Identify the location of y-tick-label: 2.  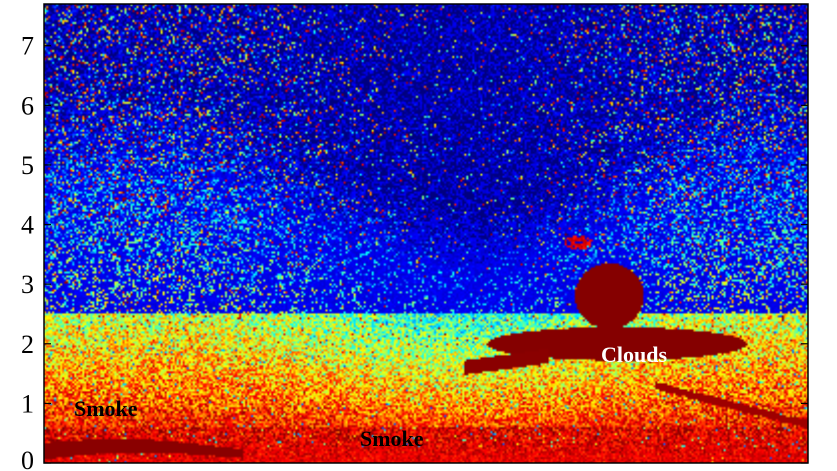
(27, 344).